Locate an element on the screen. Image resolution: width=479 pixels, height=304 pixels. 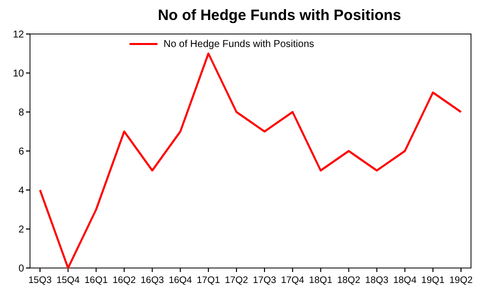
y-tick-label: 12 is located at coordinates (18, 35).